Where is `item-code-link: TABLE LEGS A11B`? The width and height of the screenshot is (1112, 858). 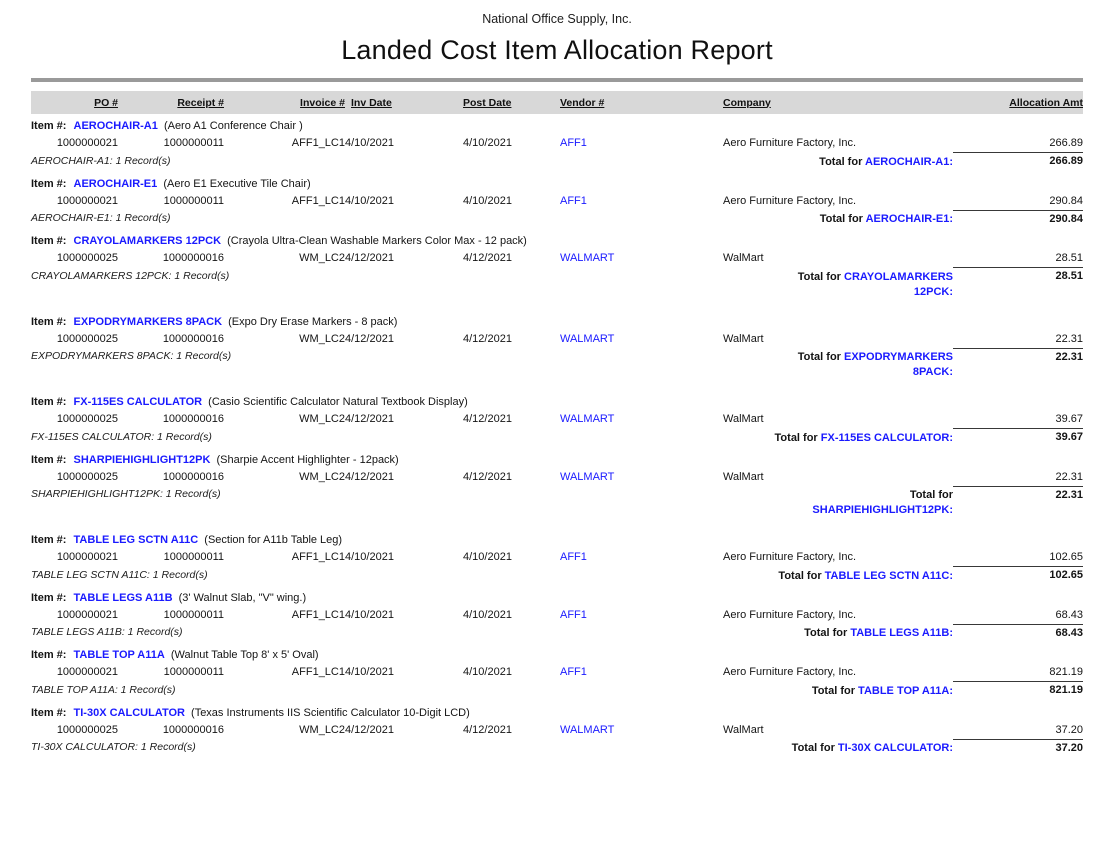
item-code-link: TABLE LEGS A11B is located at coordinates (123, 597).